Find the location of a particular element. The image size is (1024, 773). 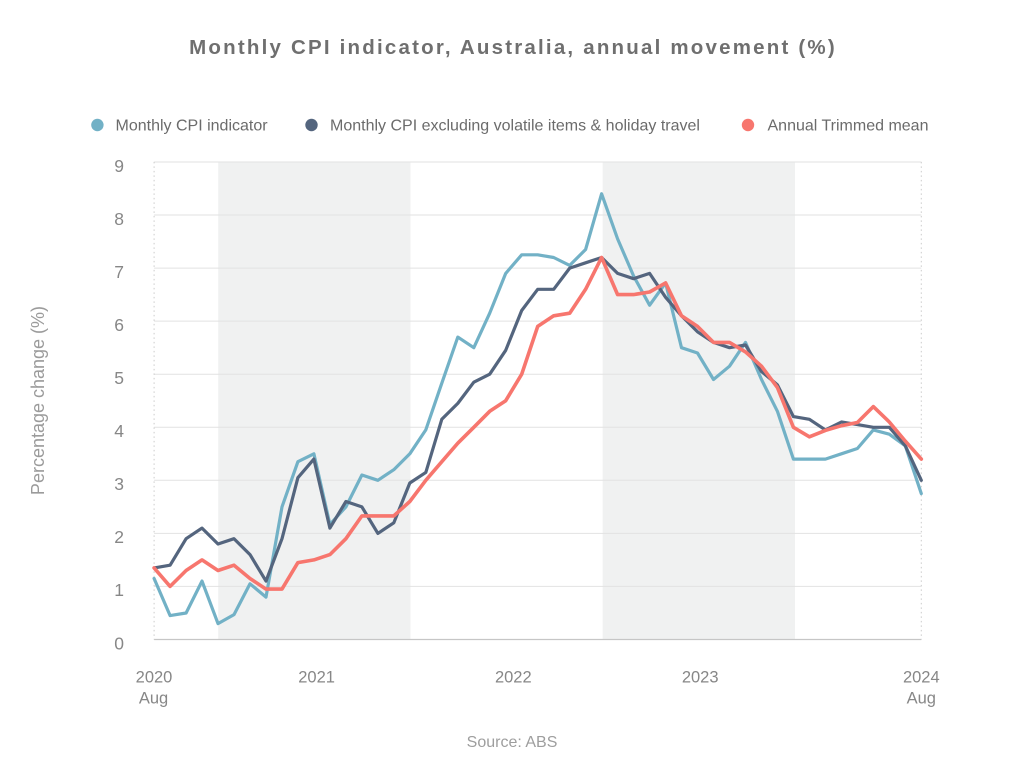

svg-text: 2024 is located at coordinates (921, 678).